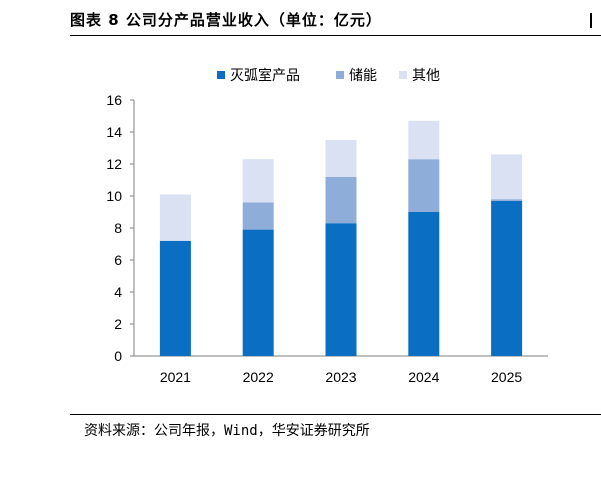 The height and width of the screenshot is (480, 601). What do you see at coordinates (175, 377) in the screenshot?
I see `x-tick-label: 2021` at bounding box center [175, 377].